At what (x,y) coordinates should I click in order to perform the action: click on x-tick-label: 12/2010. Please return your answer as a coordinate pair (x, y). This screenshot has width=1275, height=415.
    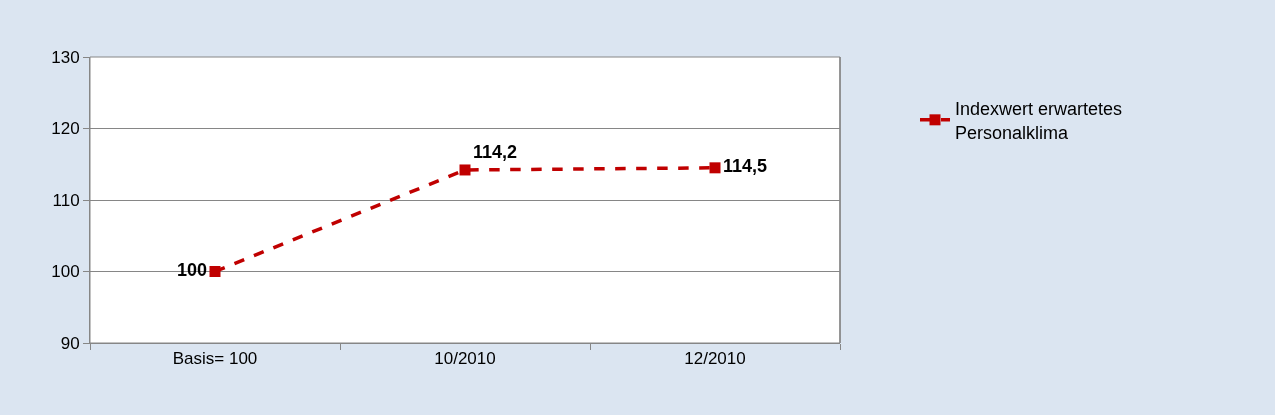
    Looking at the image, I should click on (715, 359).